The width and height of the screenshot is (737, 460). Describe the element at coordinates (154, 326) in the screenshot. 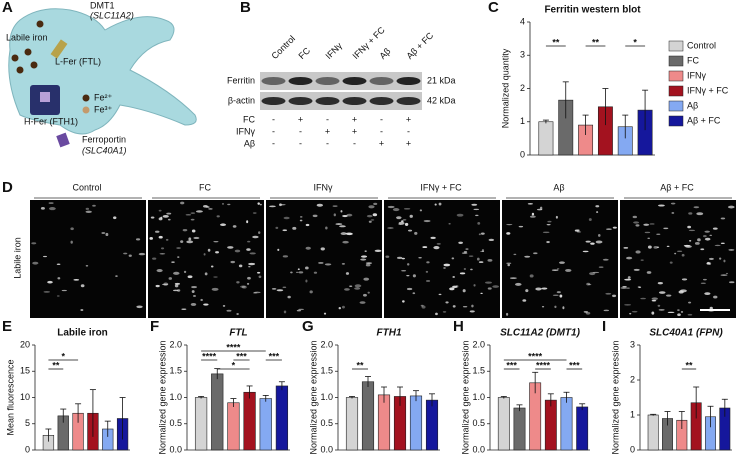

I see `panel-letter: F` at that location.